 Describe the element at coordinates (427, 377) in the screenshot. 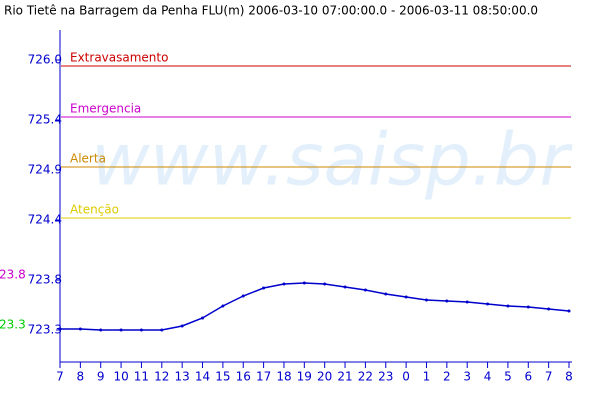

I see `x-tick-label: 1` at that location.